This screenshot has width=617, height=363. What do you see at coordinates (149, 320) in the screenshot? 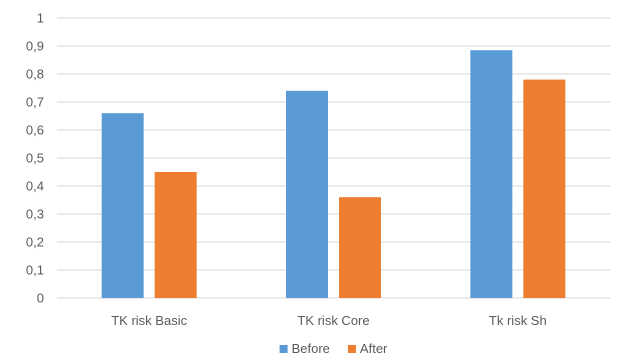
I see `x-category-label: TK risk Basic` at bounding box center [149, 320].